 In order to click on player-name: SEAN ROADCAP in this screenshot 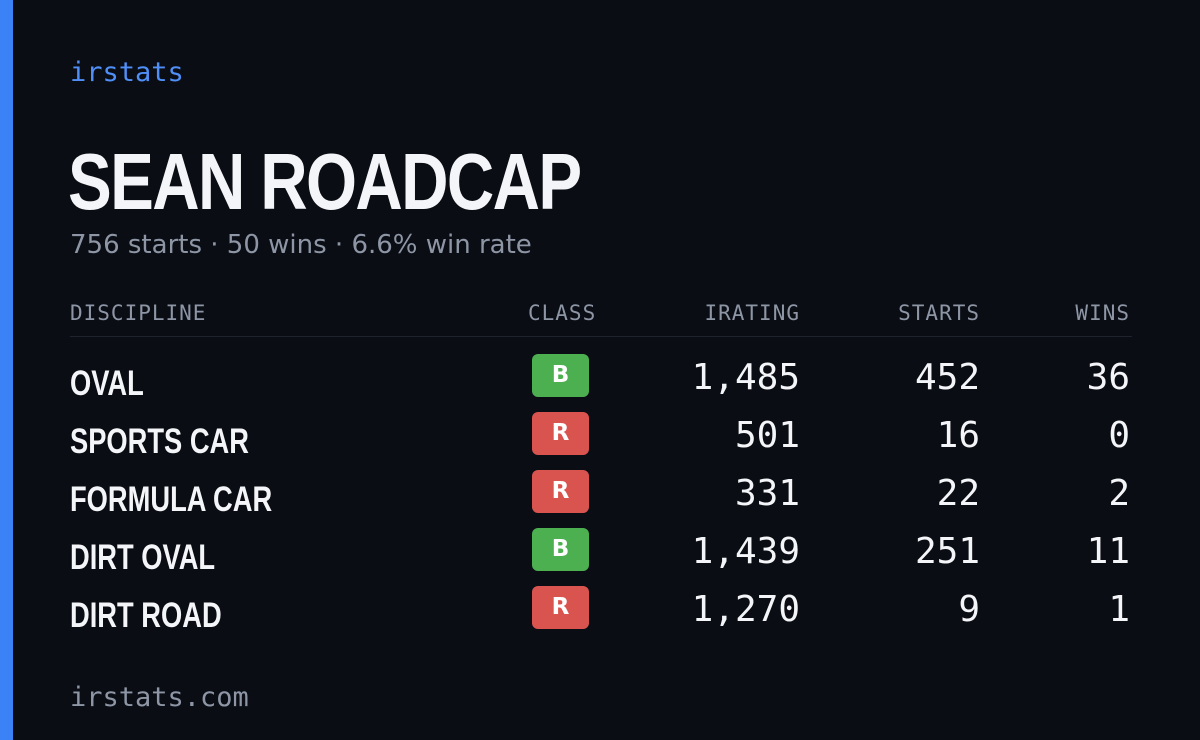, I will do `click(325, 181)`.